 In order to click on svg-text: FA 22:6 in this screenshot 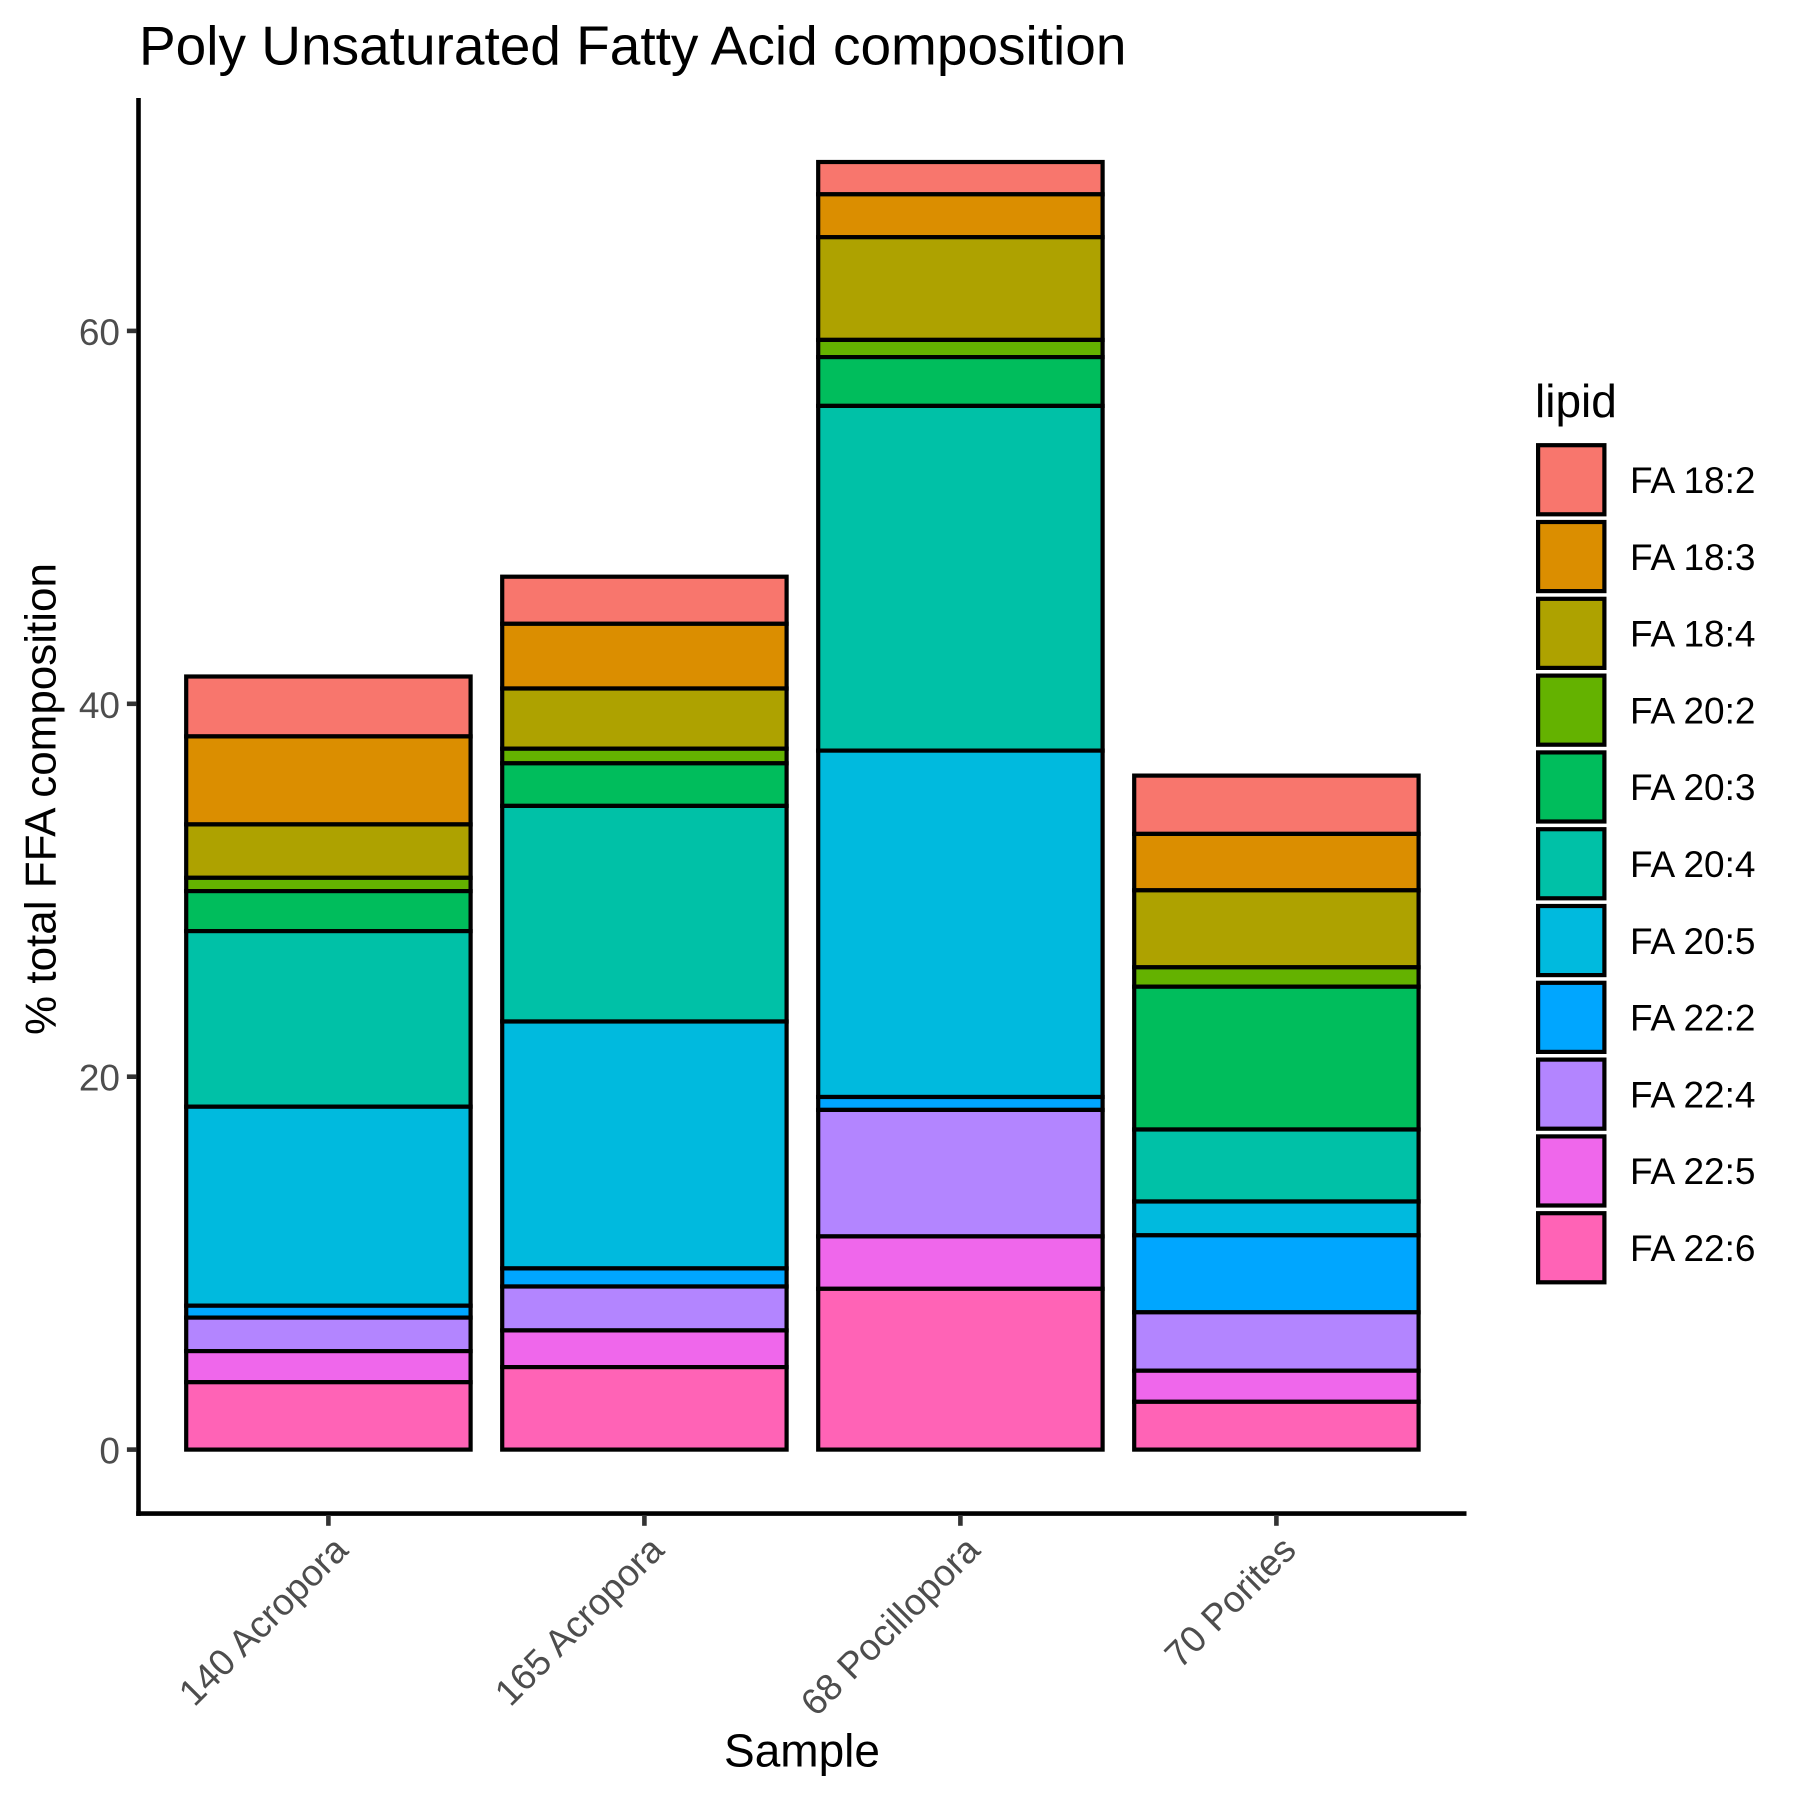, I will do `click(1693, 1248)`.